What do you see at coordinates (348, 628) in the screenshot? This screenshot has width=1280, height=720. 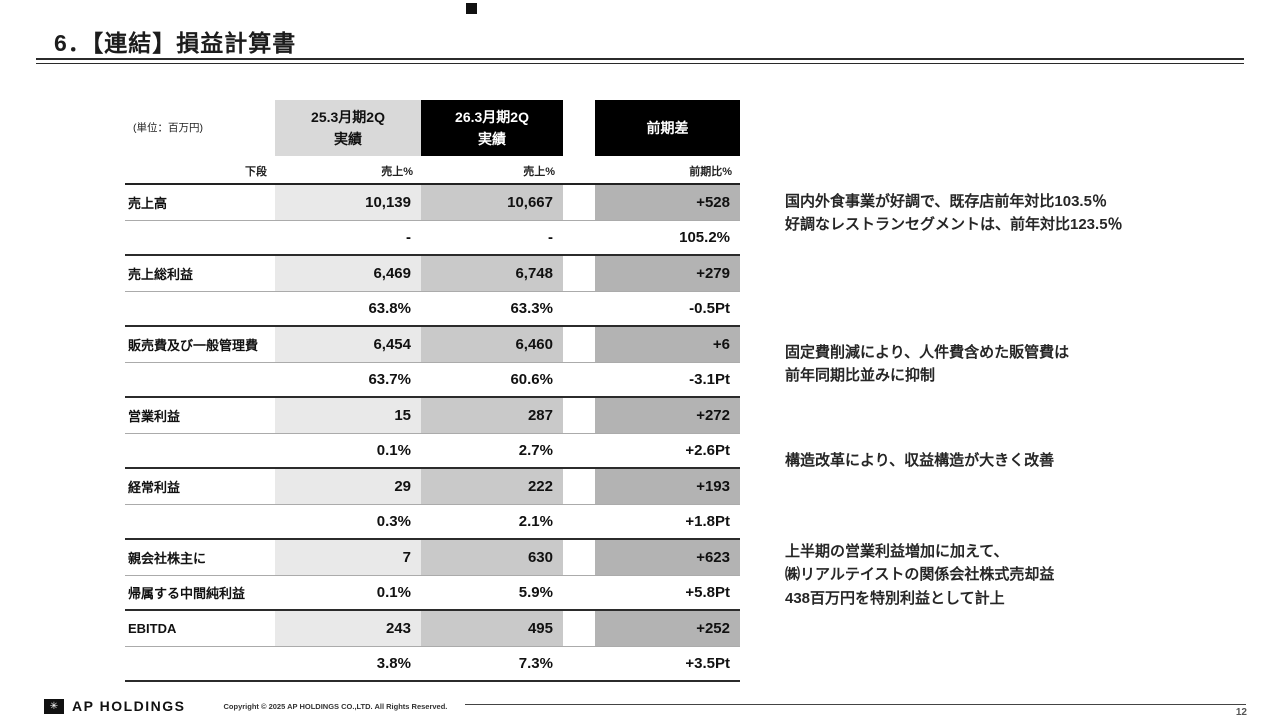 I see `value-fy25: 243` at bounding box center [348, 628].